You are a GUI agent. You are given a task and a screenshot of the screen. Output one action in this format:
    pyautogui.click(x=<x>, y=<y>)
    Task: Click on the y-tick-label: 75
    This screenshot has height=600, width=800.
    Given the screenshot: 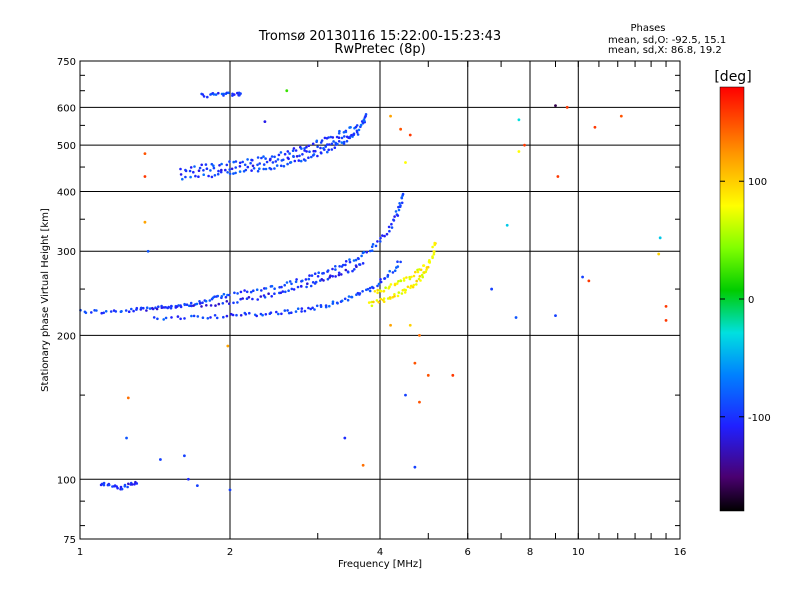 What is the action you would take?
    pyautogui.click(x=69, y=540)
    